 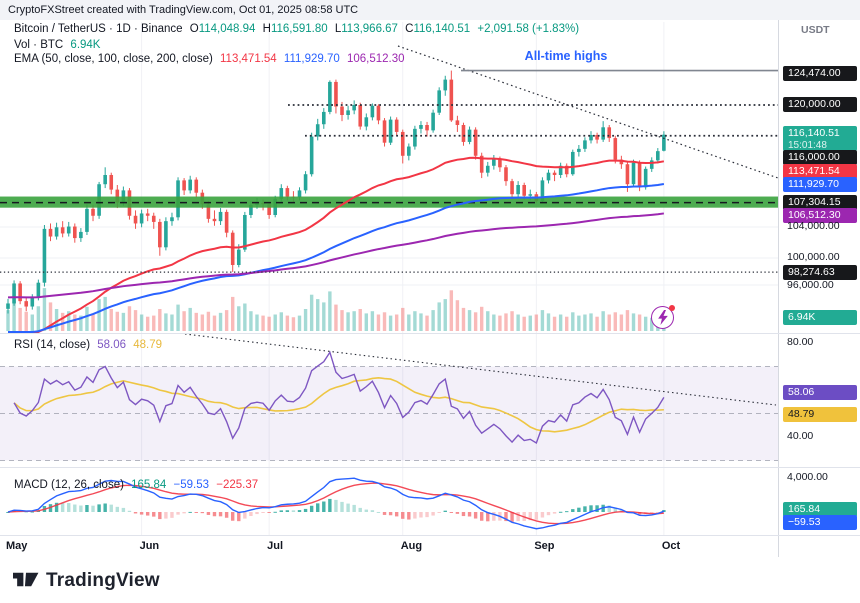 I want to click on rsi-label: RSI (14, close), so click(x=52, y=345).